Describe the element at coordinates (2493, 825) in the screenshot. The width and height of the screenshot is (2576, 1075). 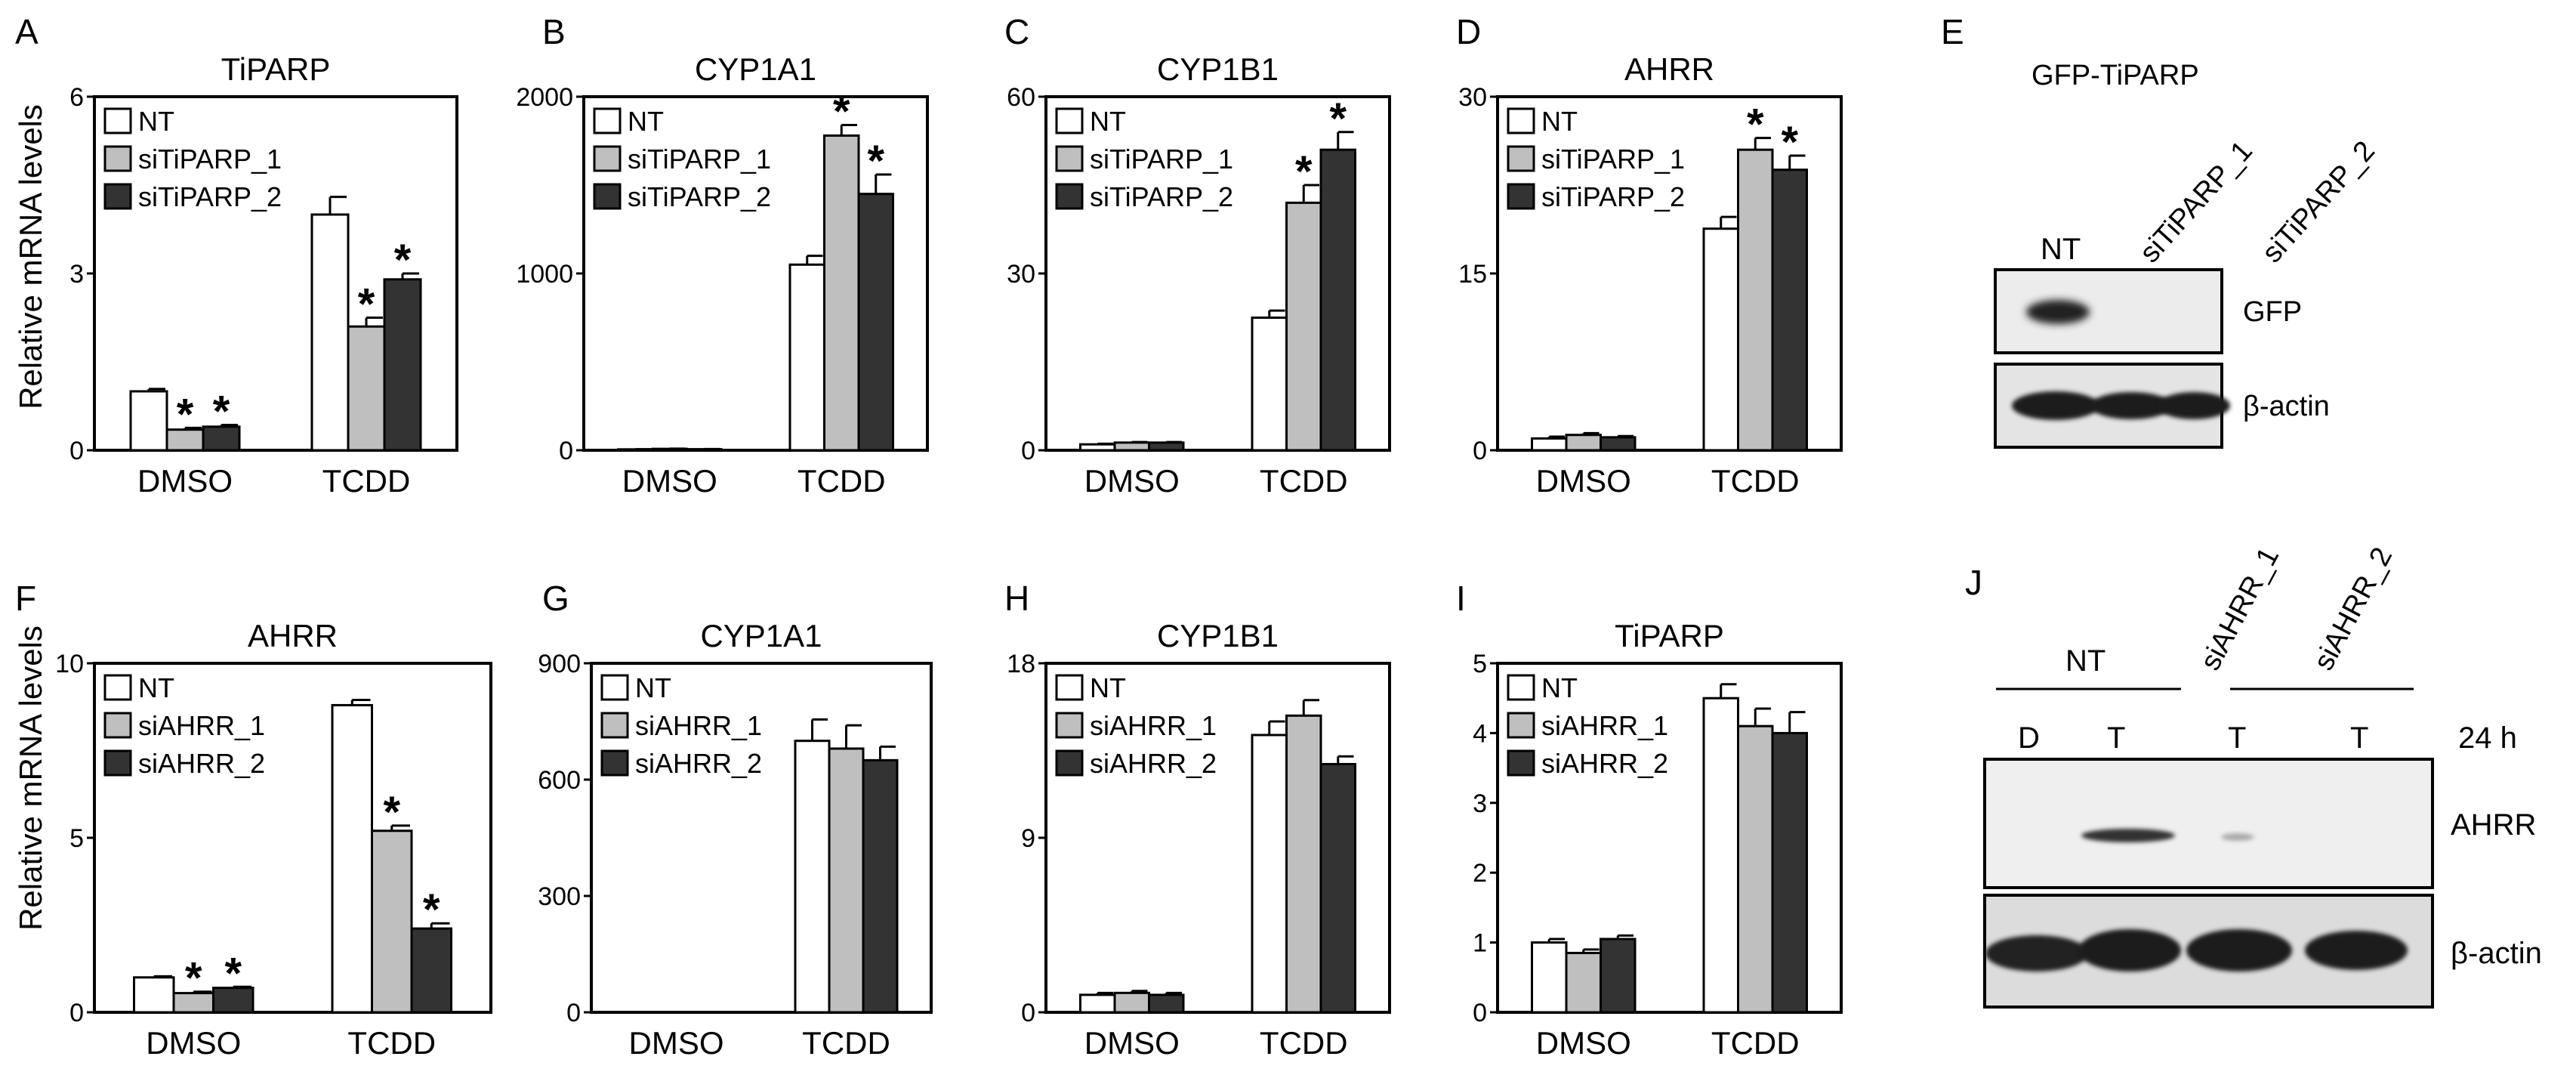
I see `blot-j-row-ahrr: AHRR` at that location.